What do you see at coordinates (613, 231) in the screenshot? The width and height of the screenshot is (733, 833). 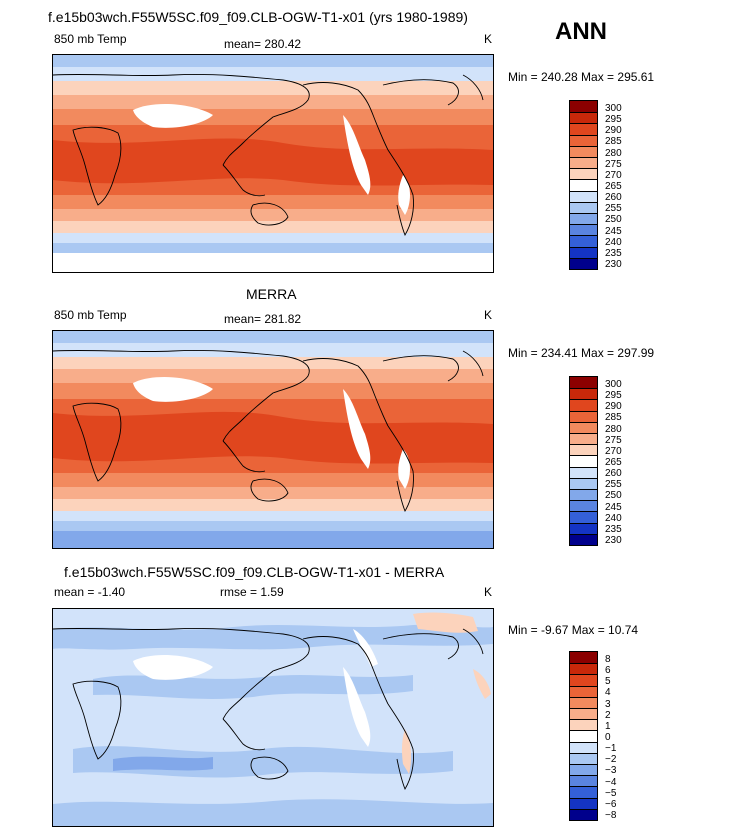 I see `panel1-colorbar-label: 245` at bounding box center [613, 231].